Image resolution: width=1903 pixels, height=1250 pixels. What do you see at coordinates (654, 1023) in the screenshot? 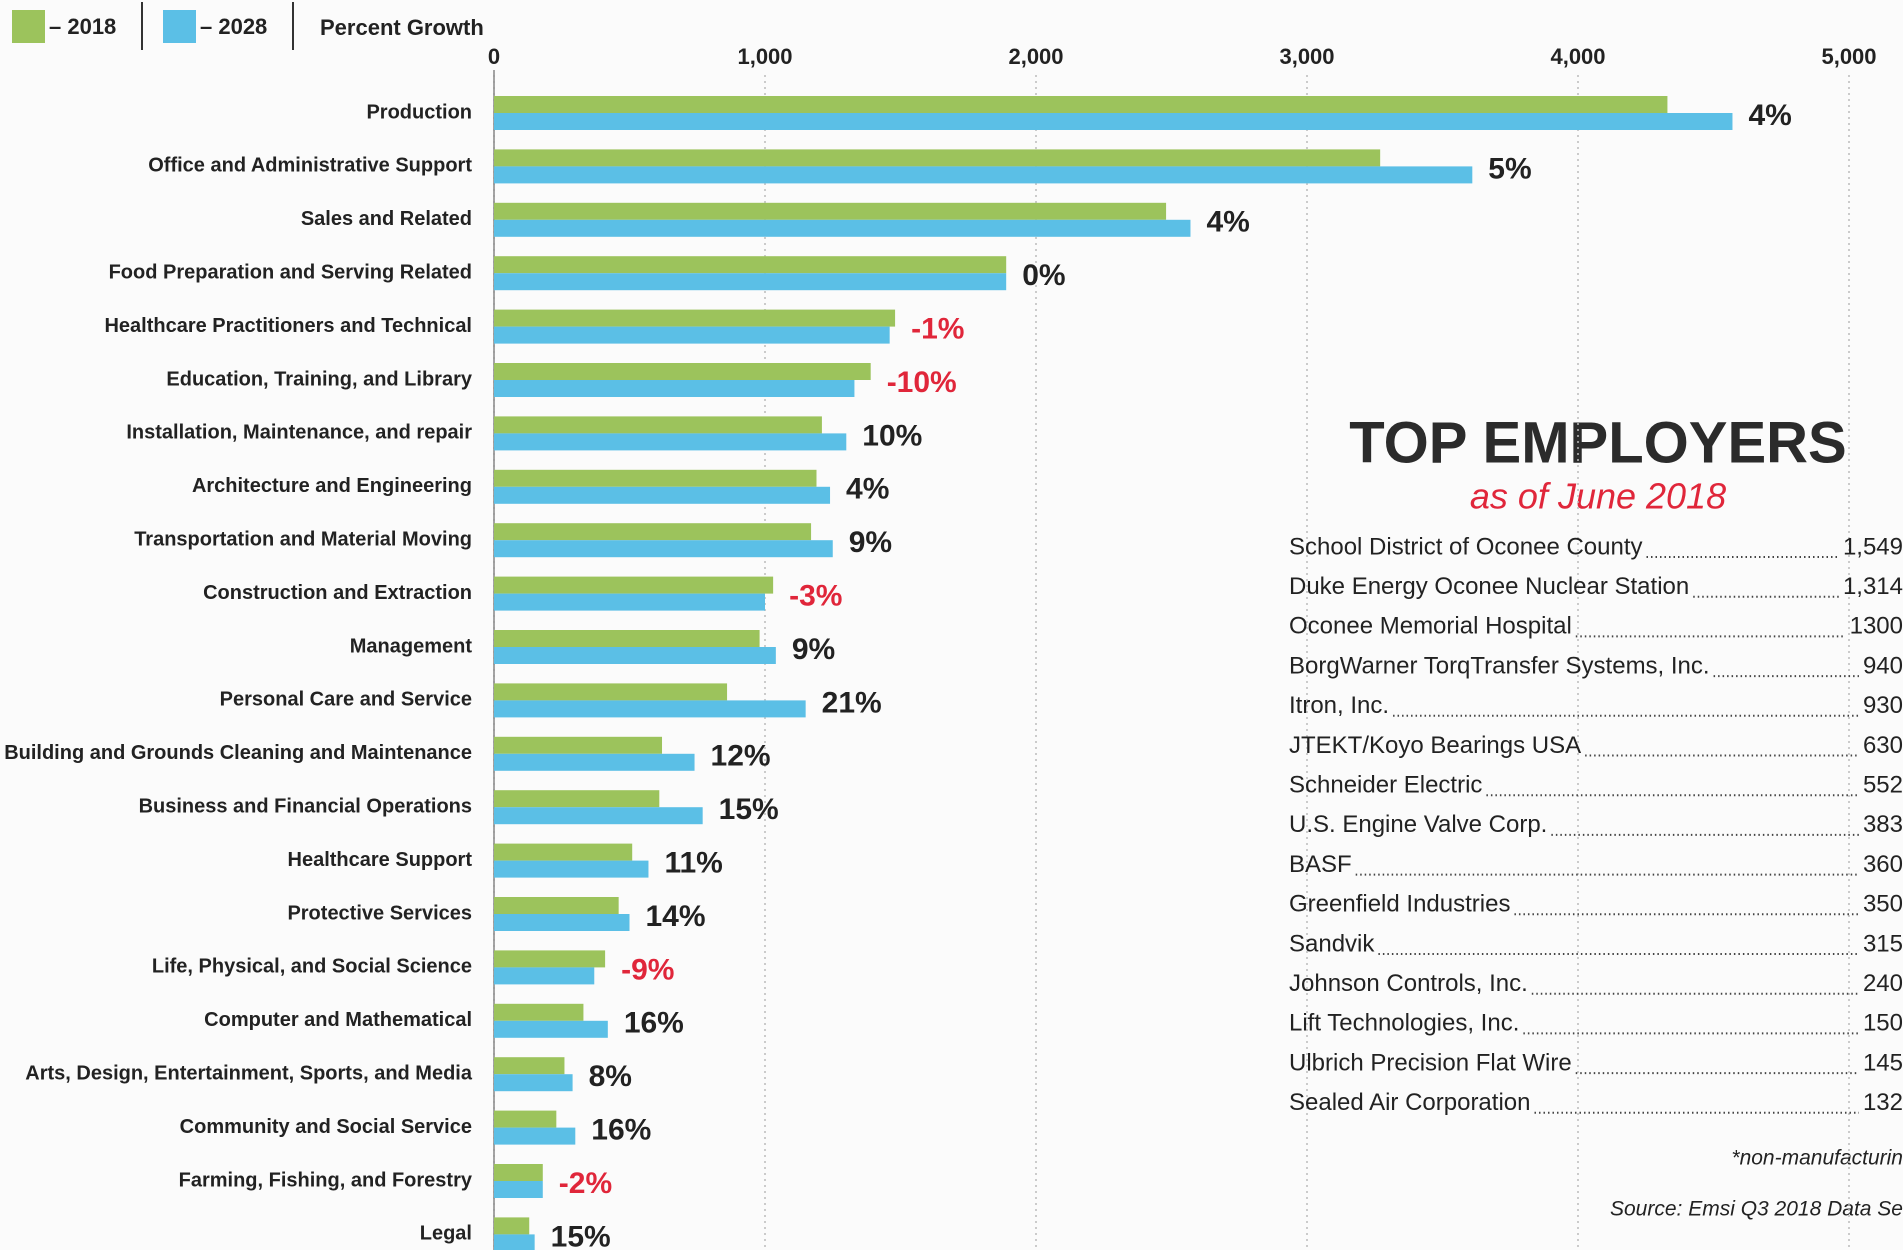
I see `growth-label: 16%` at bounding box center [654, 1023].